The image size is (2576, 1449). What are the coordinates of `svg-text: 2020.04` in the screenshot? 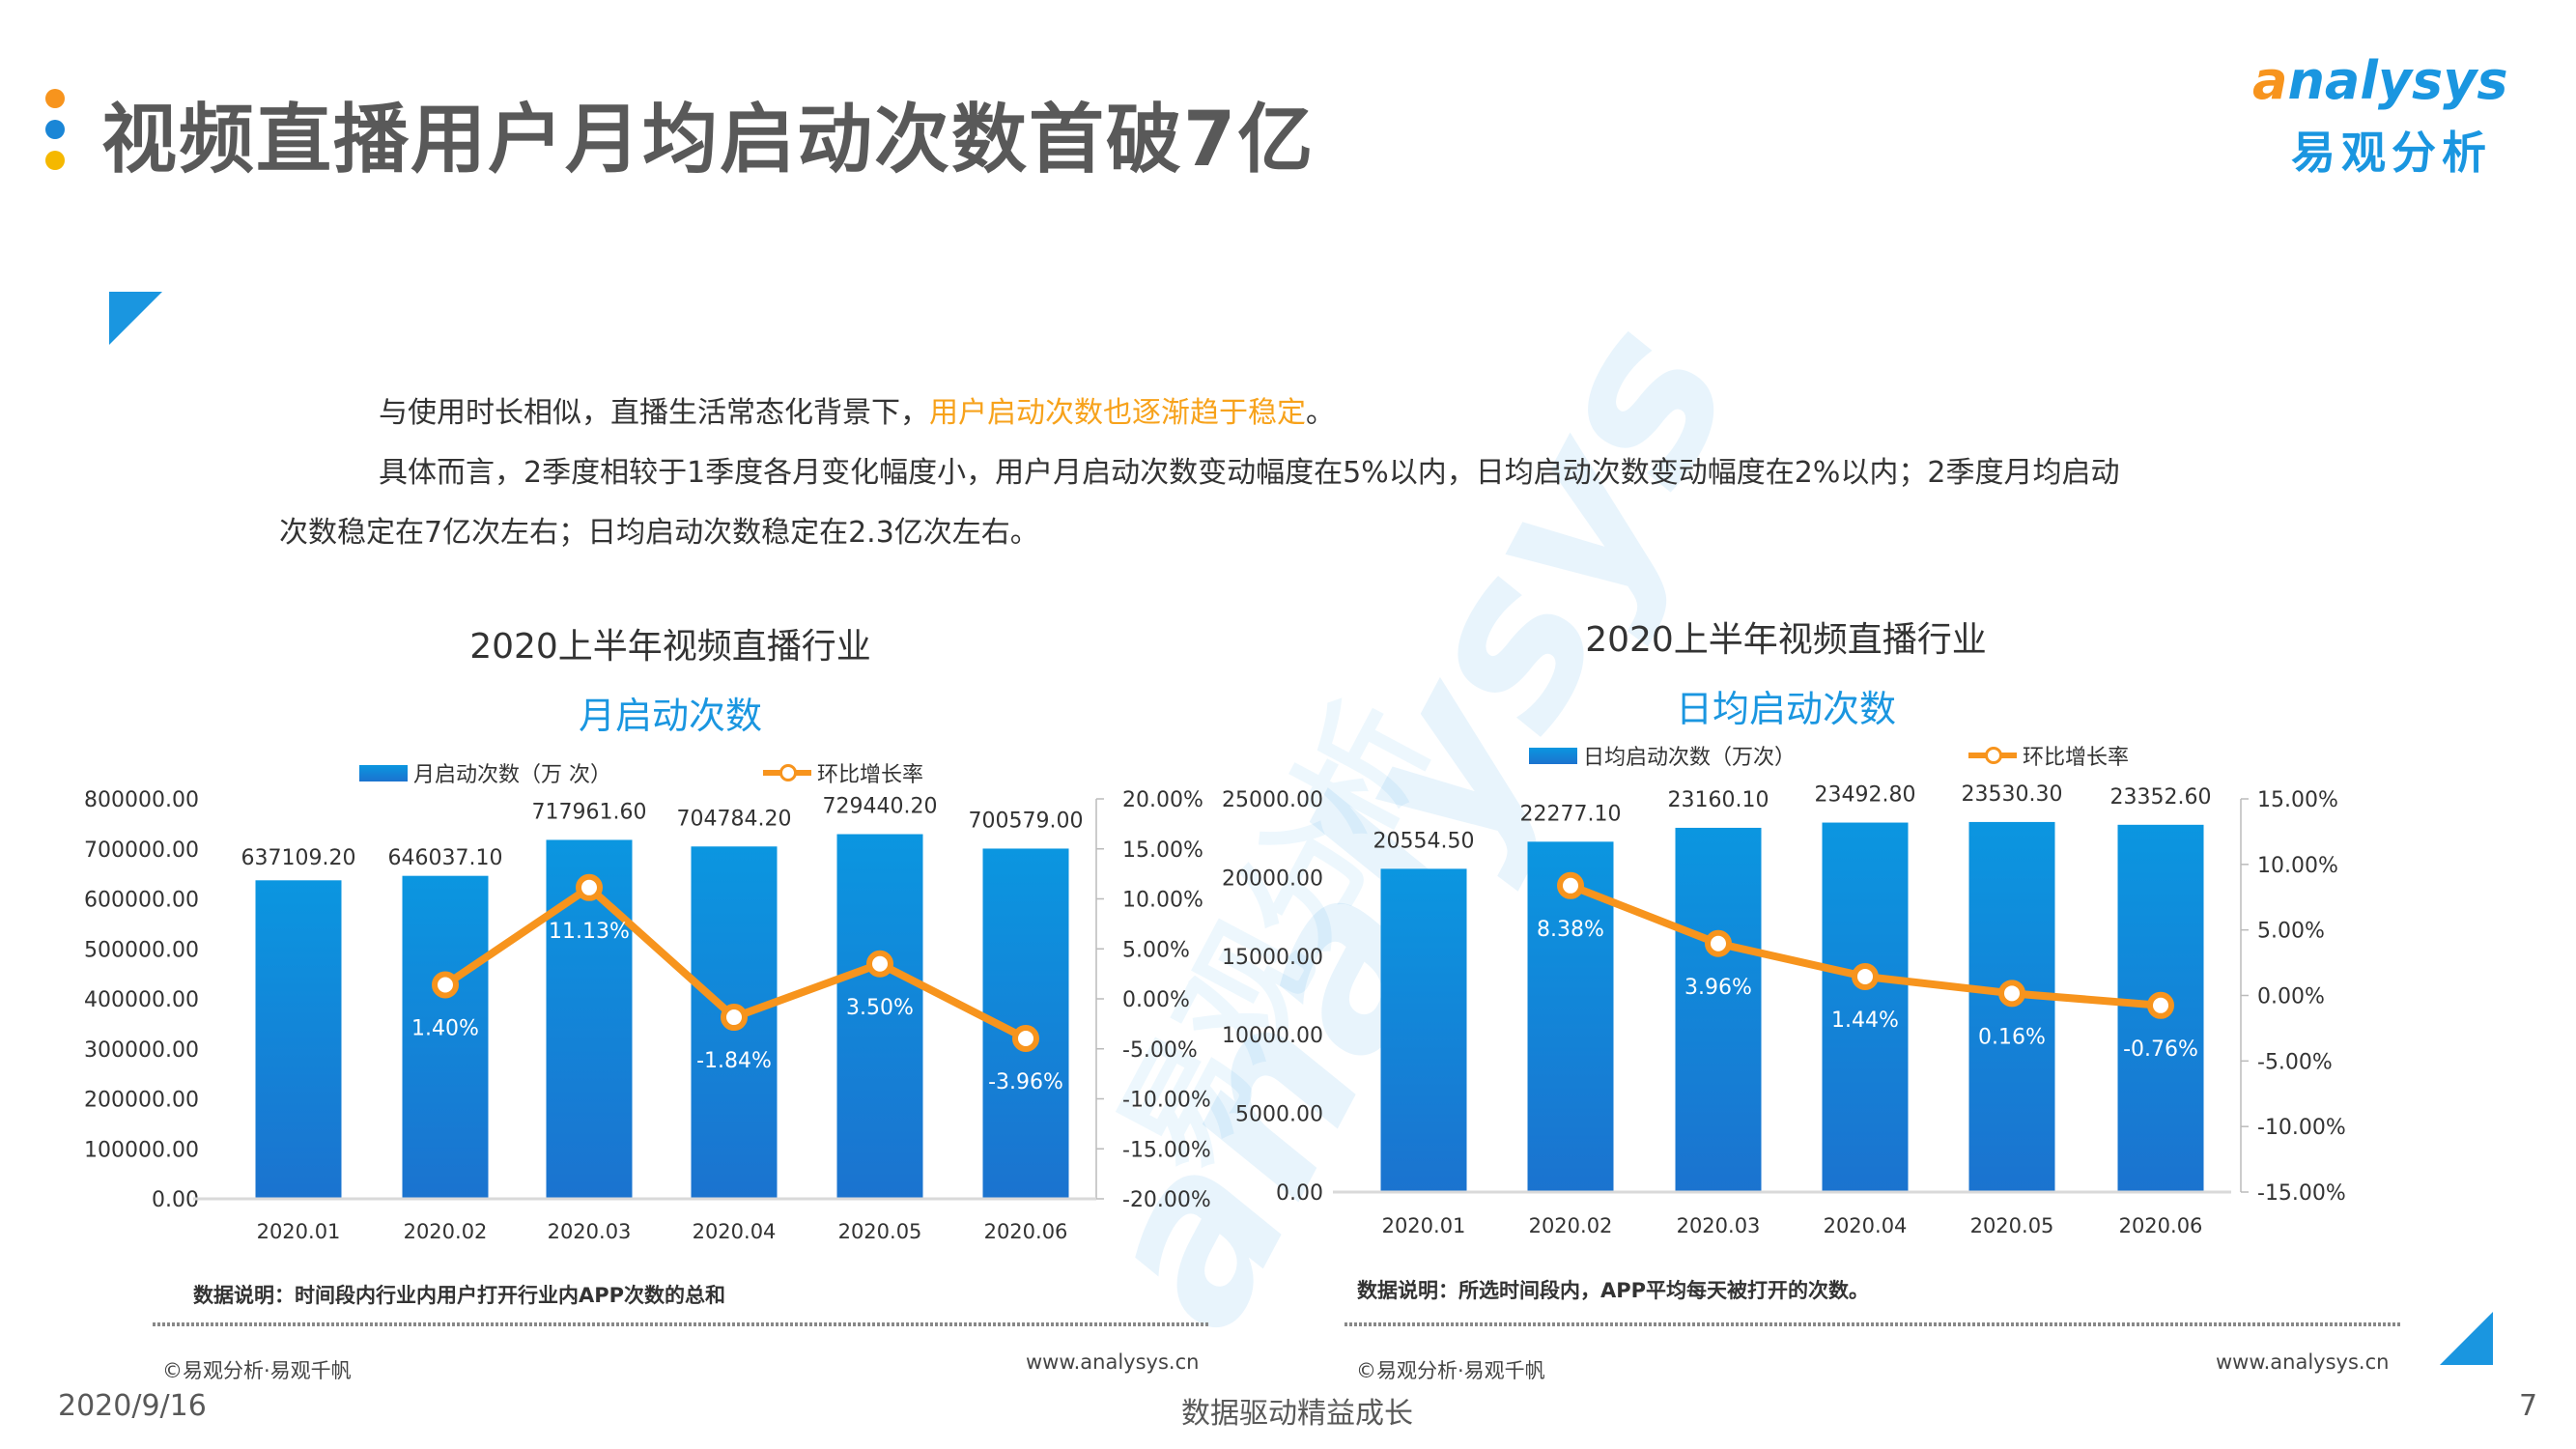 It's located at (1866, 1225).